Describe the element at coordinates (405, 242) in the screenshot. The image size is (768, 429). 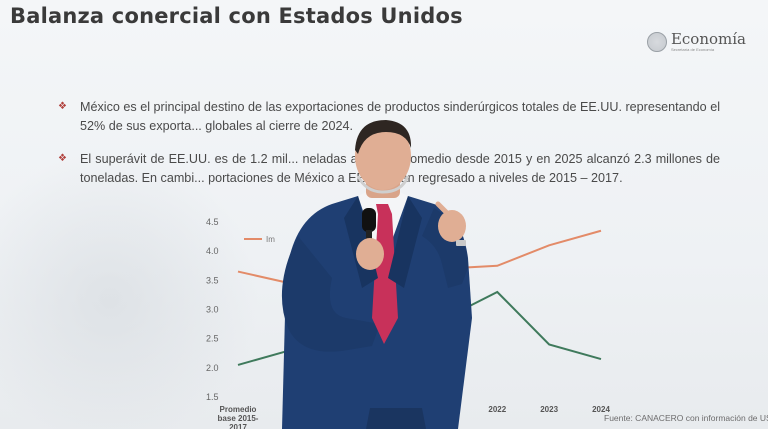
I see `right-lapel` at that location.